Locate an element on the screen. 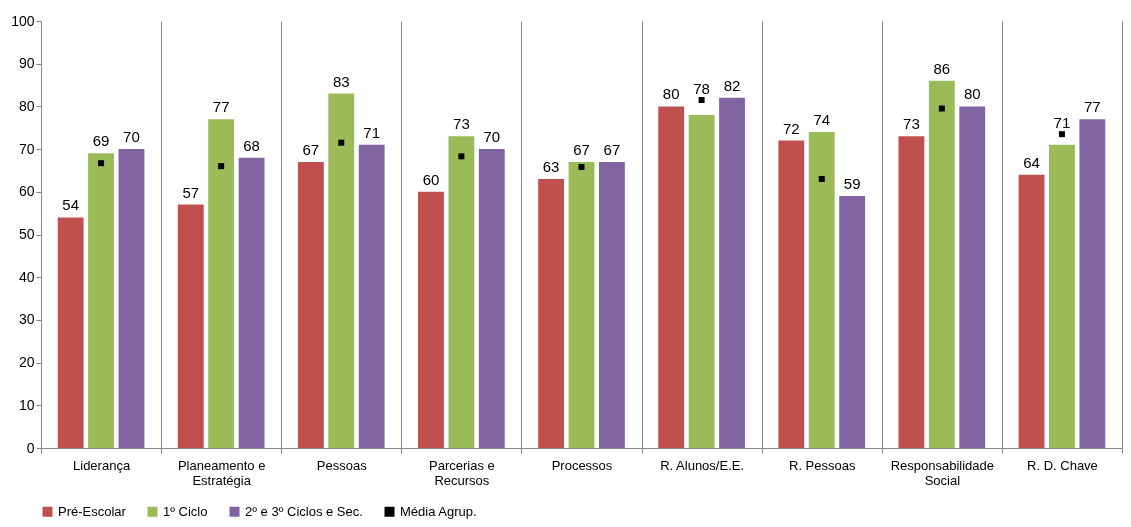 This screenshot has width=1131, height=527. y-tick-label: 50 is located at coordinates (26, 234).